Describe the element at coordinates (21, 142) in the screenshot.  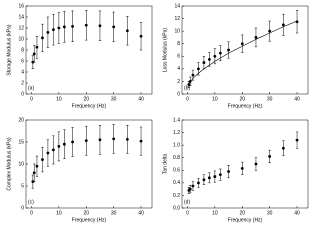
I see `y-tick-label: 15` at that location.